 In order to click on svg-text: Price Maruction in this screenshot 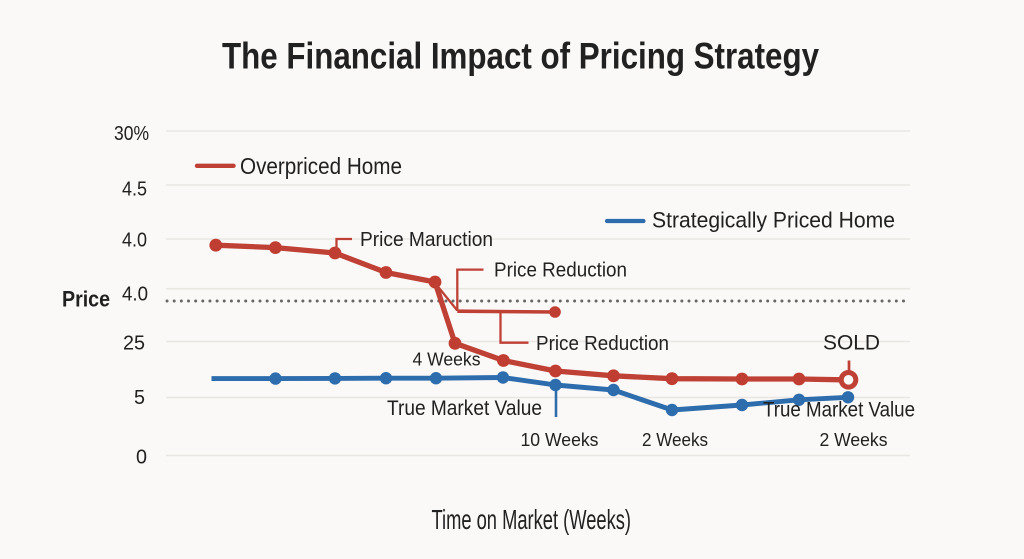, I will do `click(426, 239)`.